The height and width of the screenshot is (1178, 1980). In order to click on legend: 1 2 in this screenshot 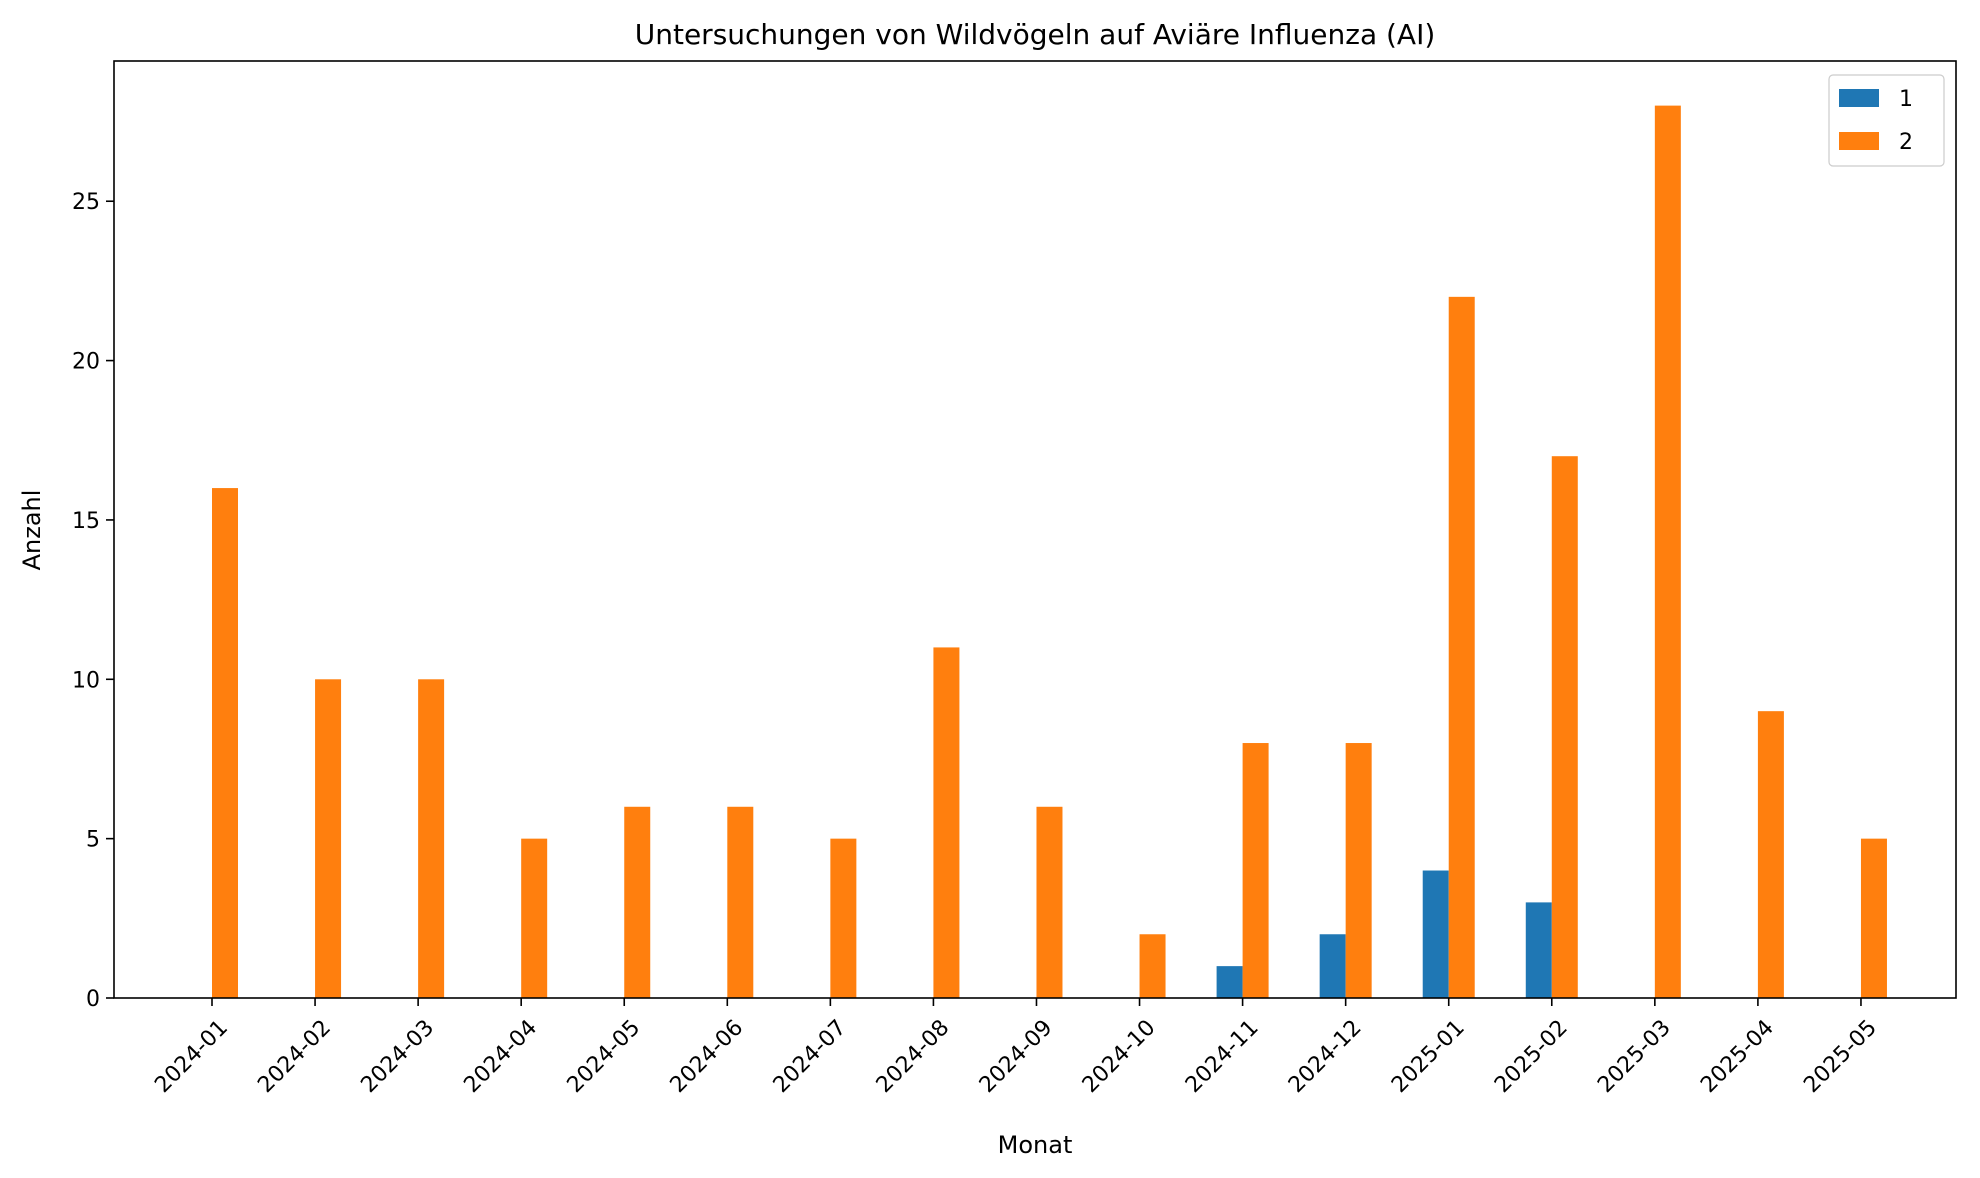, I will do `click(1886, 120)`.